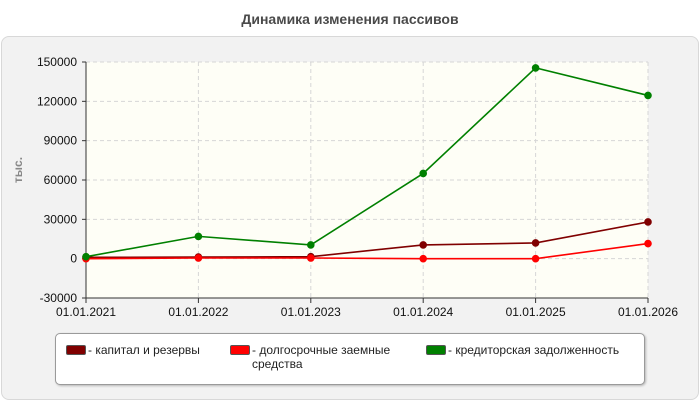 Image resolution: width=700 pixels, height=400 pixels. Describe the element at coordinates (61, 141) in the screenshot. I see `y-tick-label: 90000` at that location.